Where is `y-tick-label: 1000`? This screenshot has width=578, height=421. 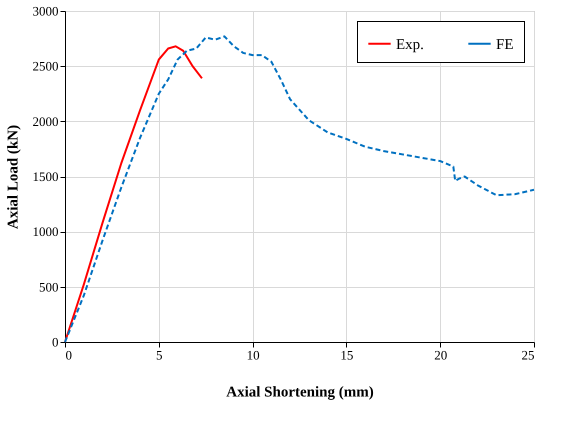
y-tick-label: 1000 is located at coordinates (45, 232).